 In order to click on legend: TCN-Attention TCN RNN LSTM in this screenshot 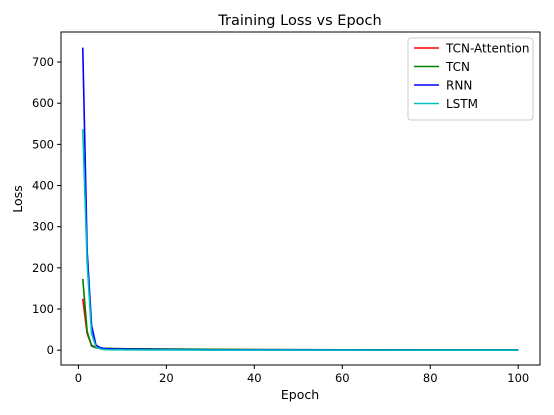, I will do `click(470, 79)`.